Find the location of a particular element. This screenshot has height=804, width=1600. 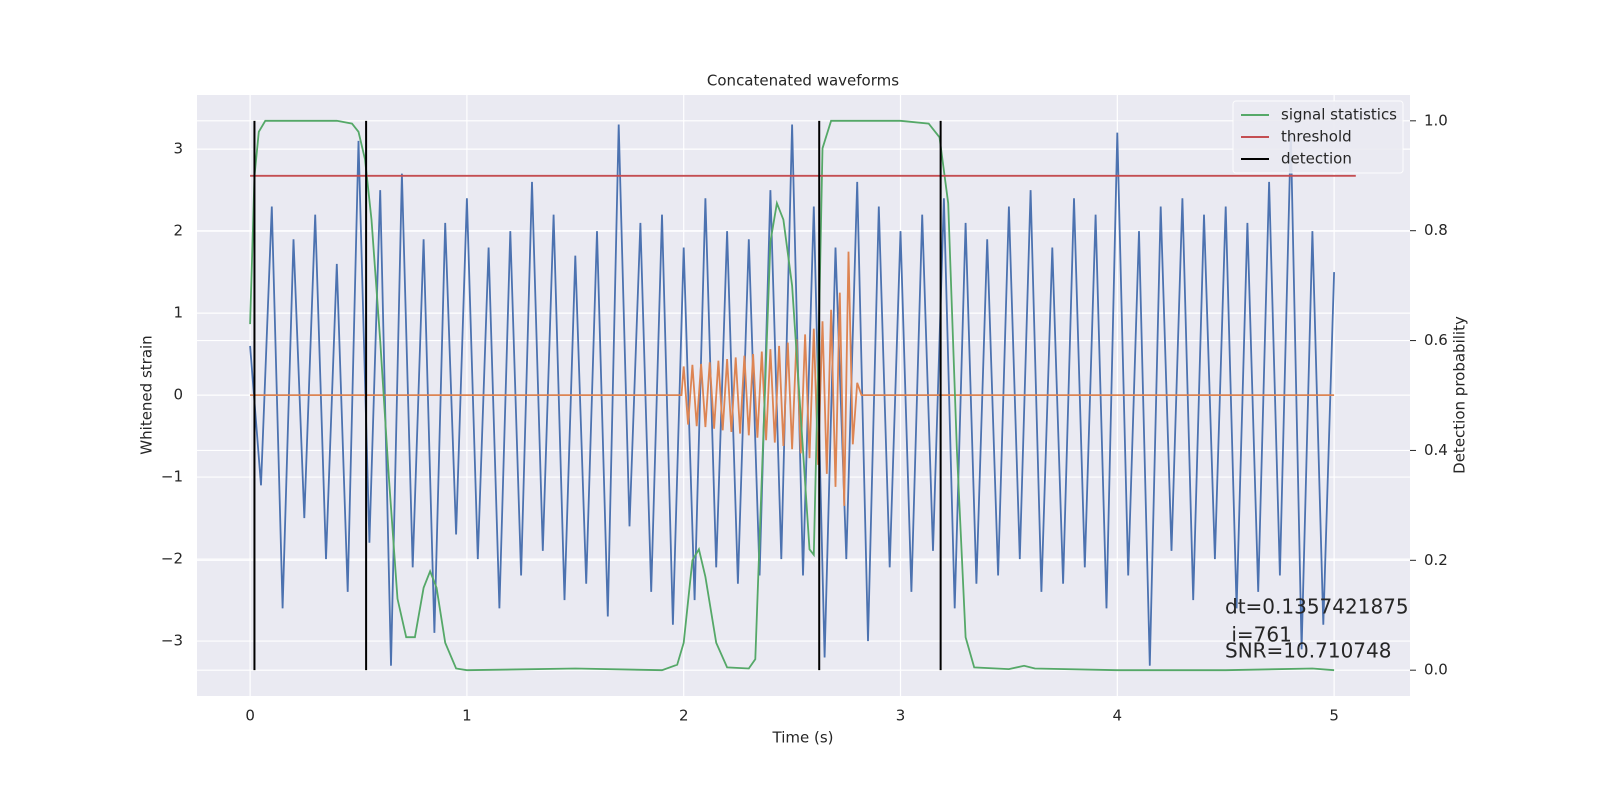

annotation: dt=0.1357421875 is located at coordinates (1317, 607).